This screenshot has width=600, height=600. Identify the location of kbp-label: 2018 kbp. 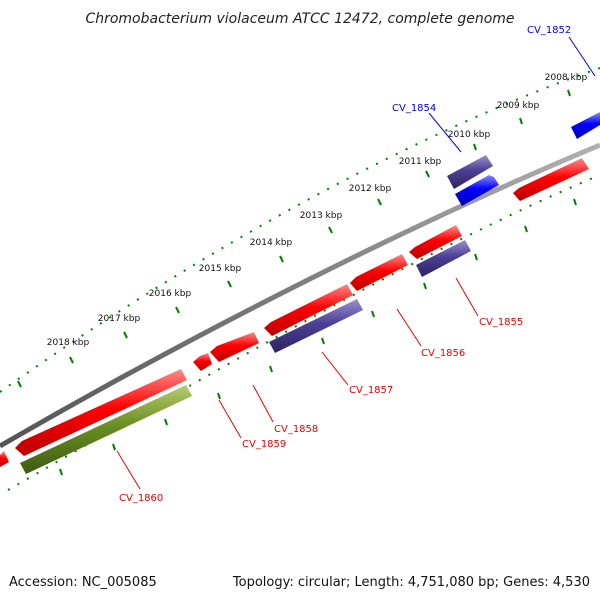
(68, 343).